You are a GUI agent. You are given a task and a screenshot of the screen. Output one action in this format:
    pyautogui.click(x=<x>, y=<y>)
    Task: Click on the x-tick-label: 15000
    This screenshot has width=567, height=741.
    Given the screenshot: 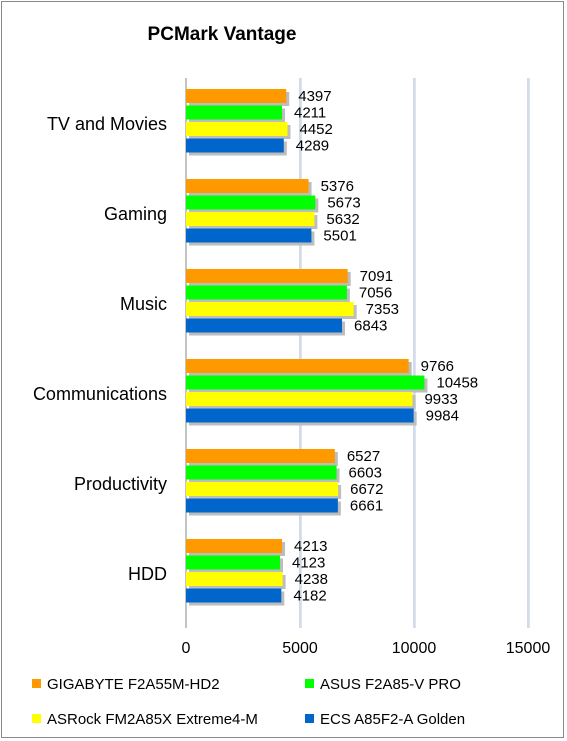 What is the action you would take?
    pyautogui.click(x=528, y=648)
    